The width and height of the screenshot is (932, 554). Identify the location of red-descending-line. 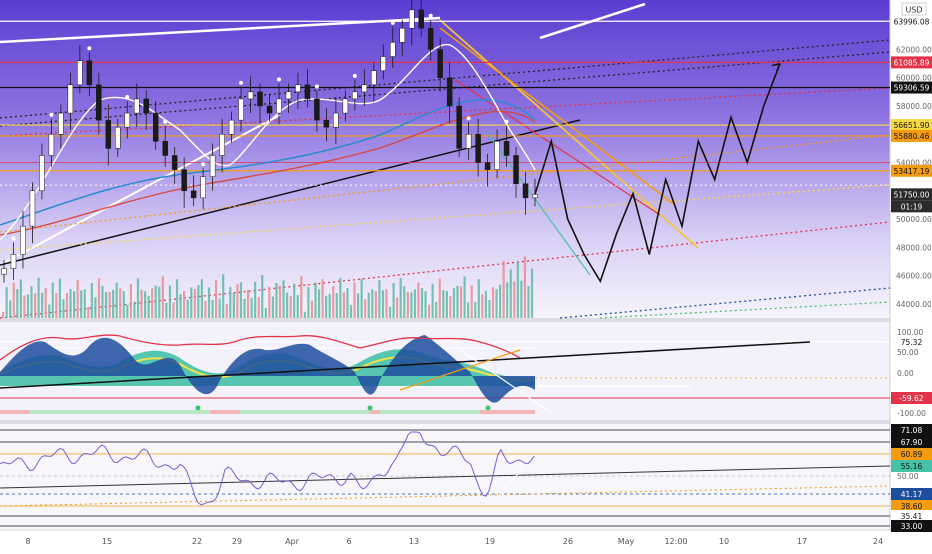
(557, 147).